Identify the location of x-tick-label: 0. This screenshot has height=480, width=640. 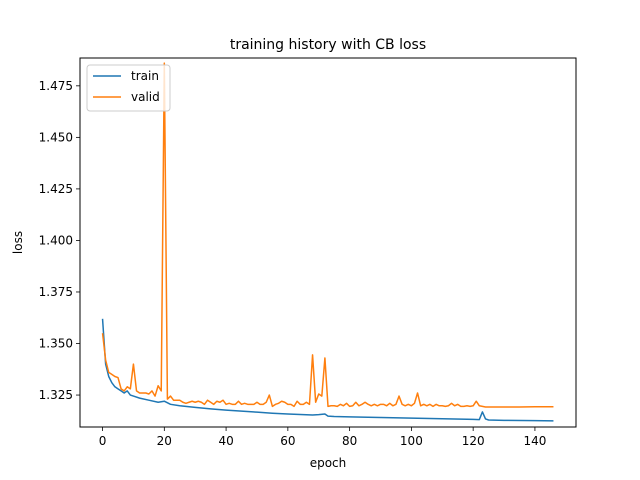
(103, 441).